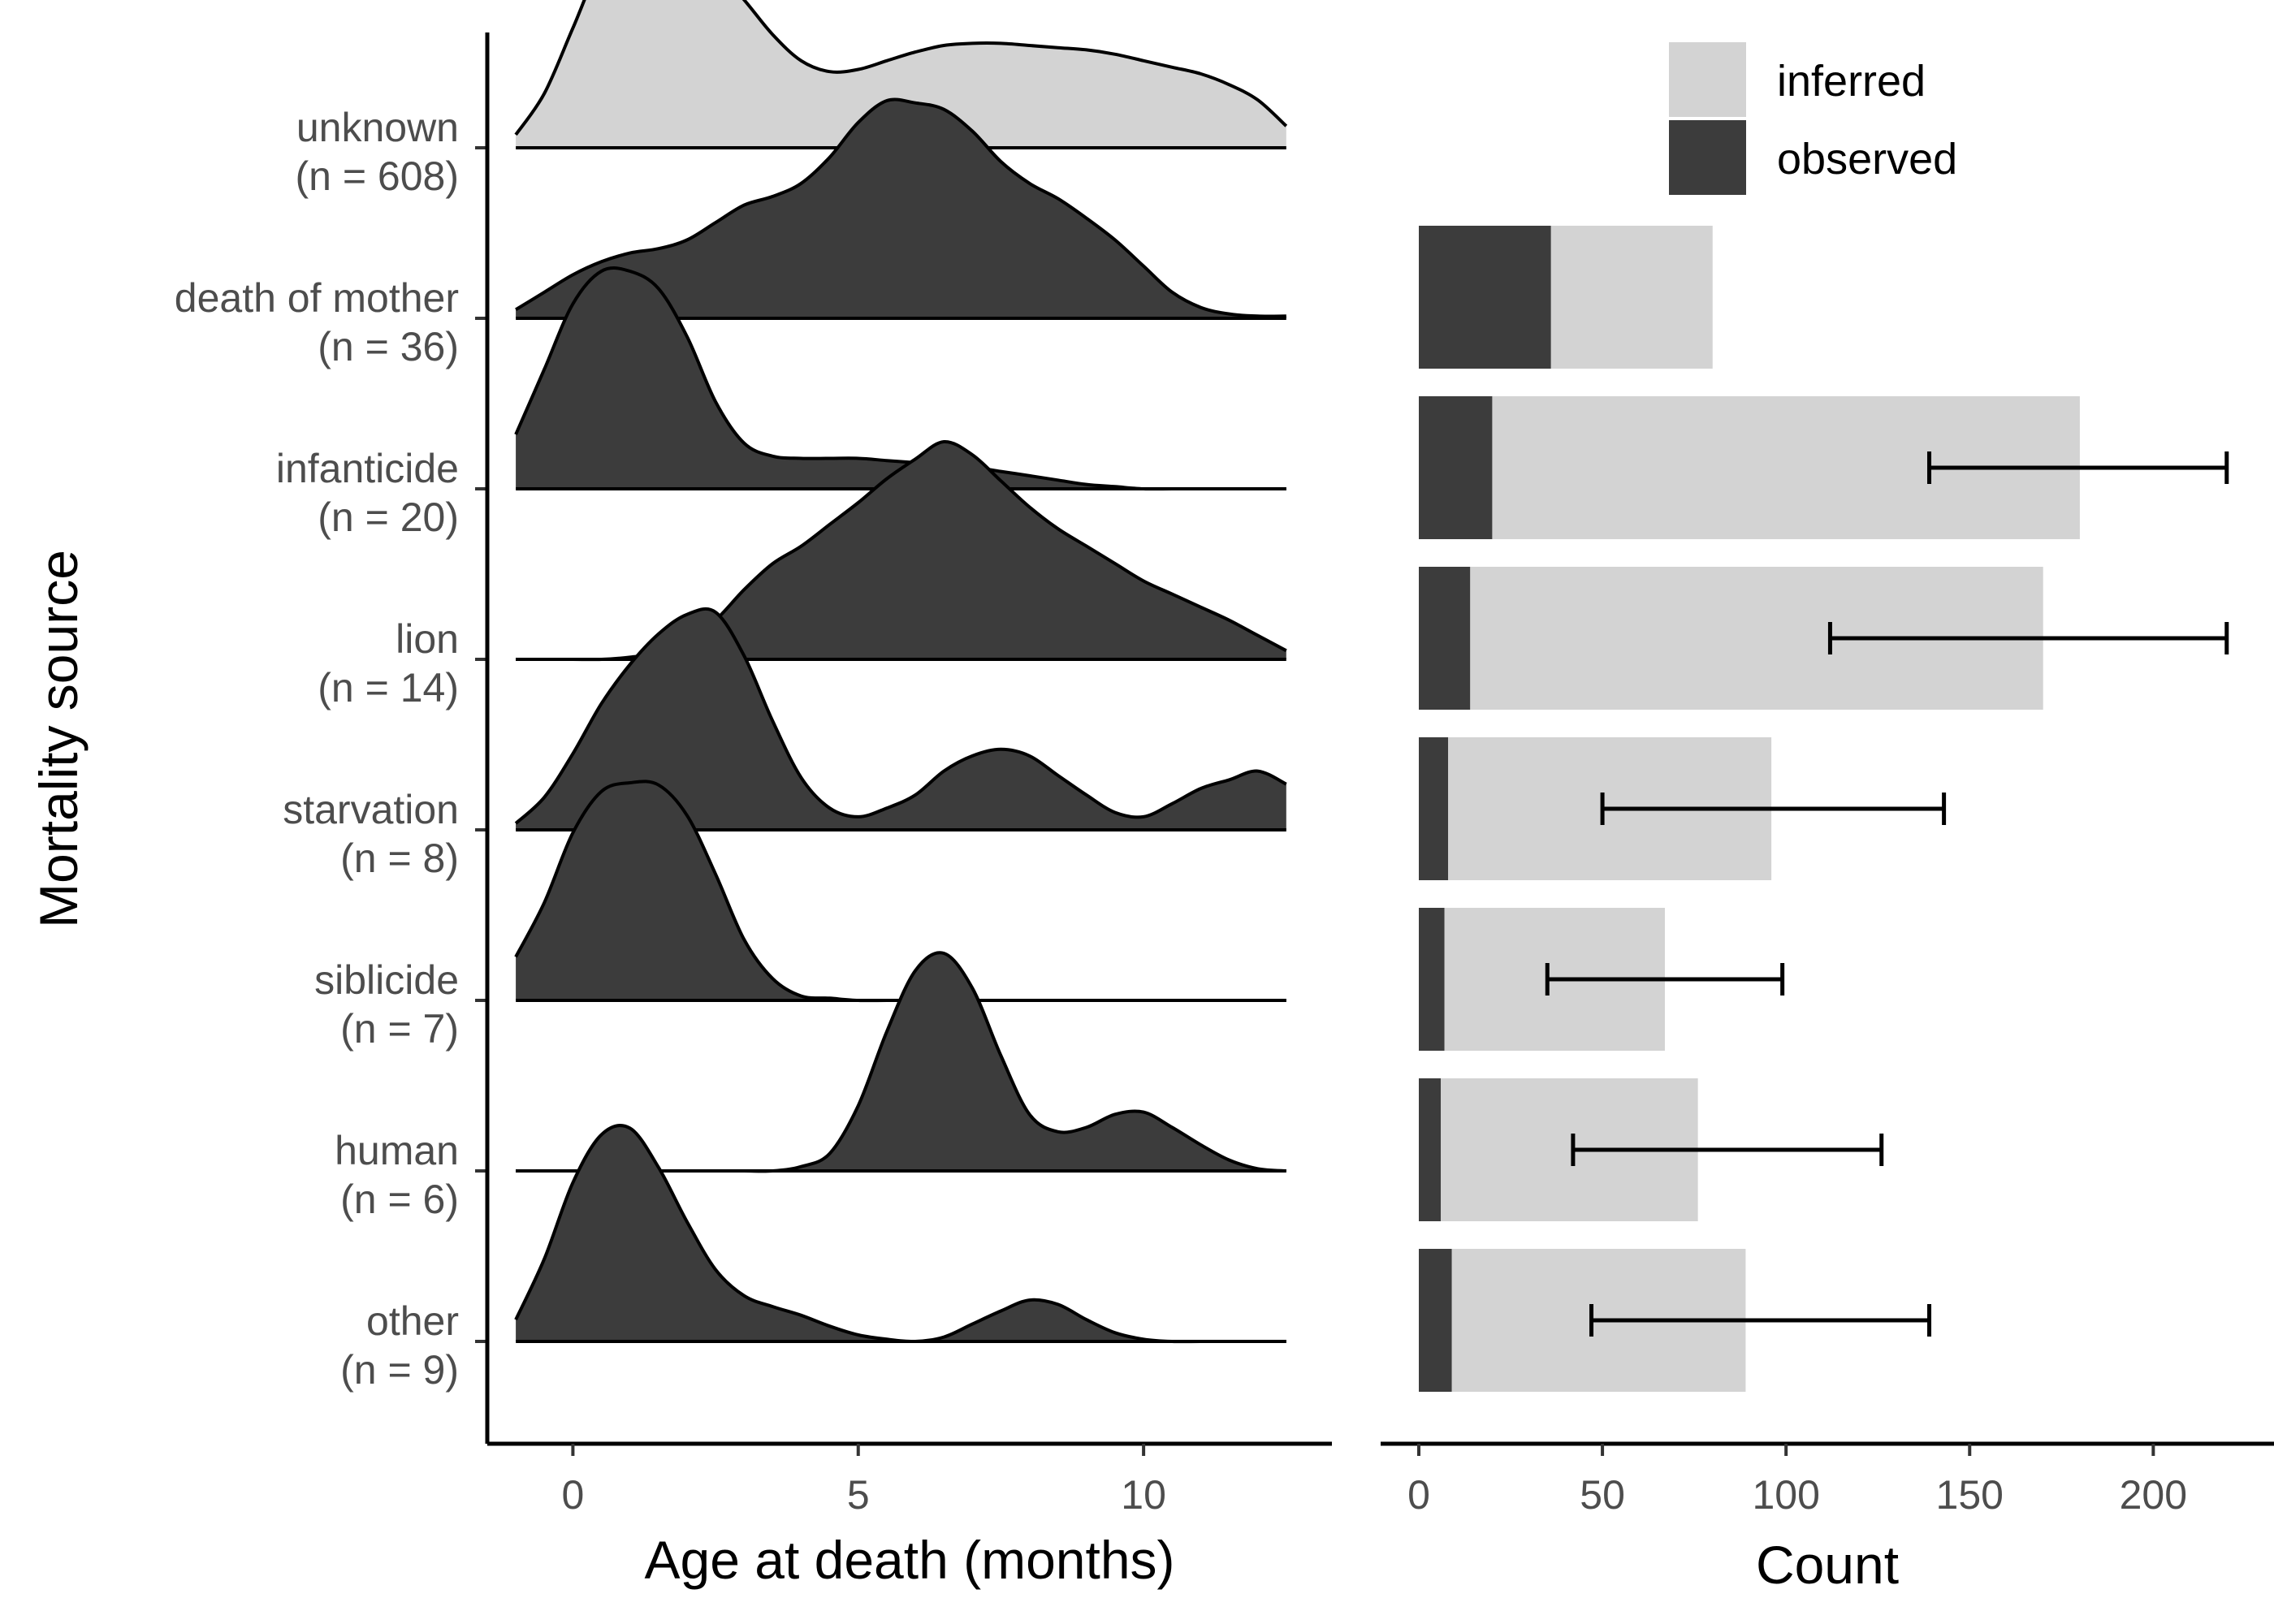 The image size is (2274, 1624). What do you see at coordinates (2028, 638) in the screenshot?
I see `error-bar-lion` at bounding box center [2028, 638].